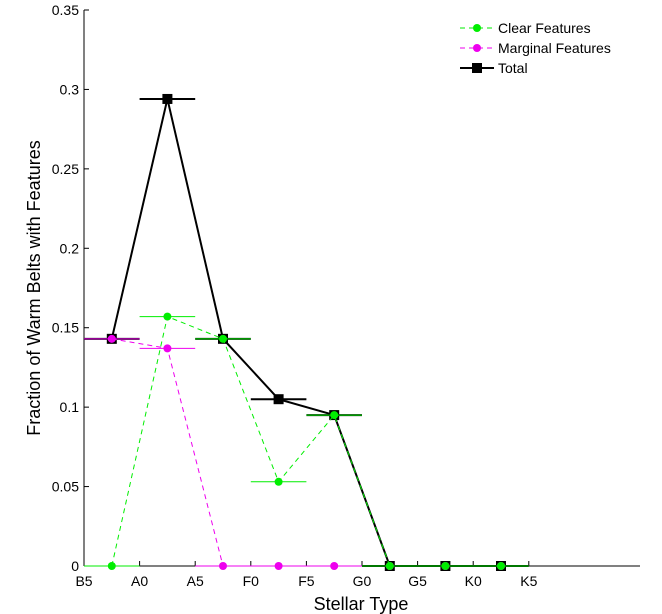 This screenshot has width=662, height=614. What do you see at coordinates (70, 248) in the screenshot?
I see `y-tick-label: 0.2` at bounding box center [70, 248].